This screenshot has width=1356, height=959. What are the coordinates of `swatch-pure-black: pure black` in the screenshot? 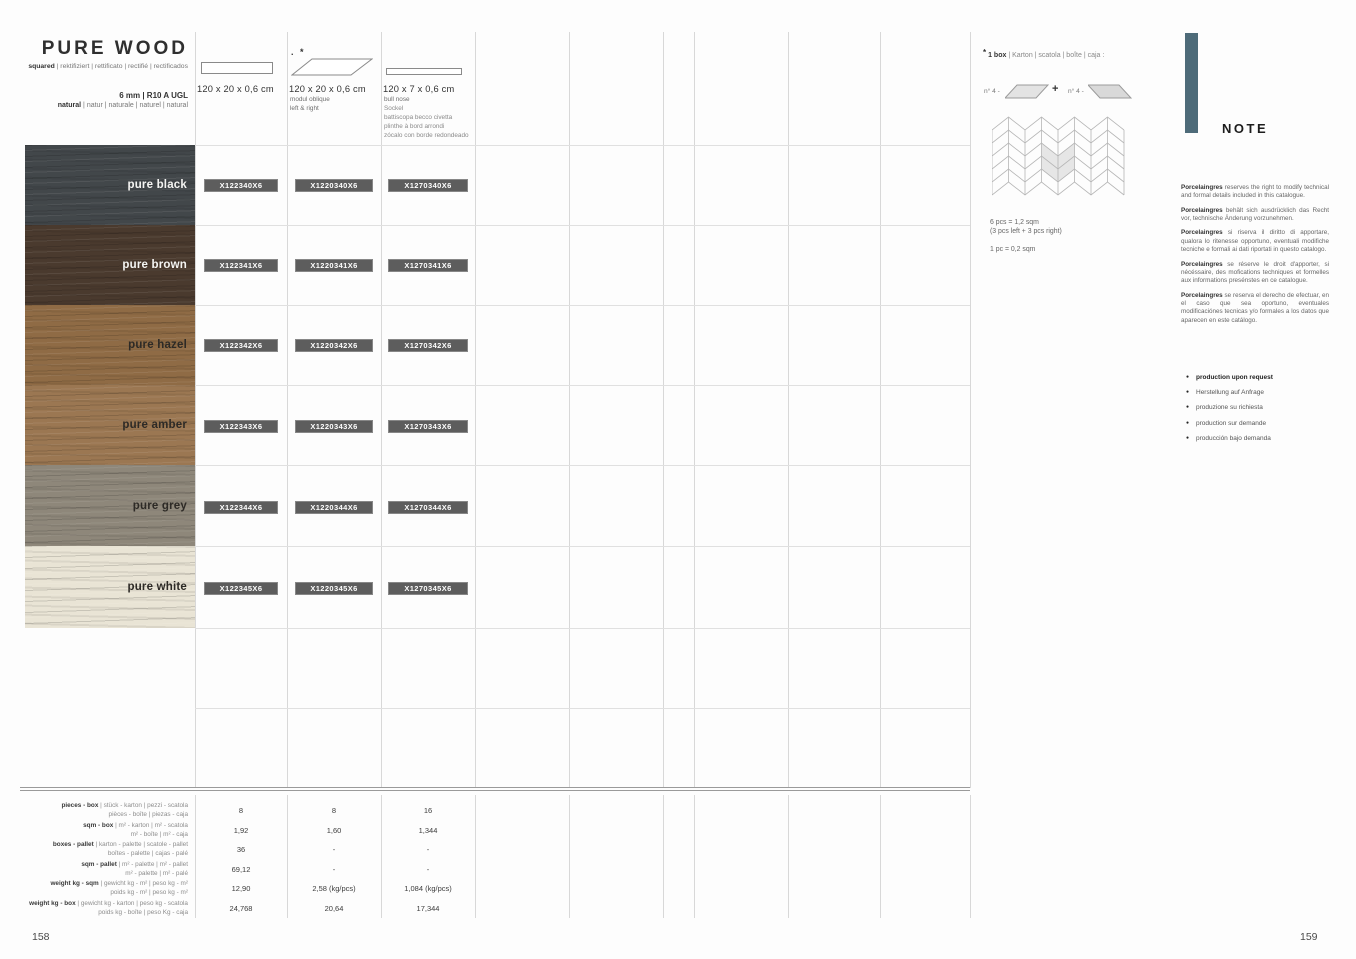 It's located at (110, 185).